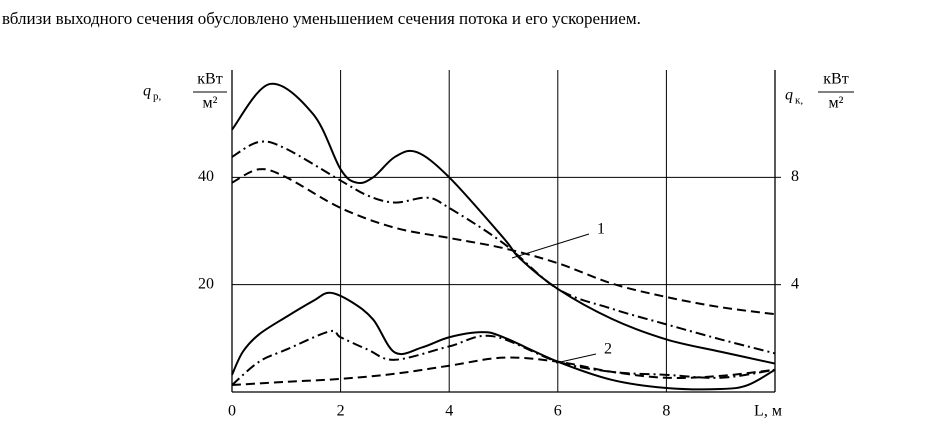  I want to click on x-tick-label: 2, so click(341, 411).